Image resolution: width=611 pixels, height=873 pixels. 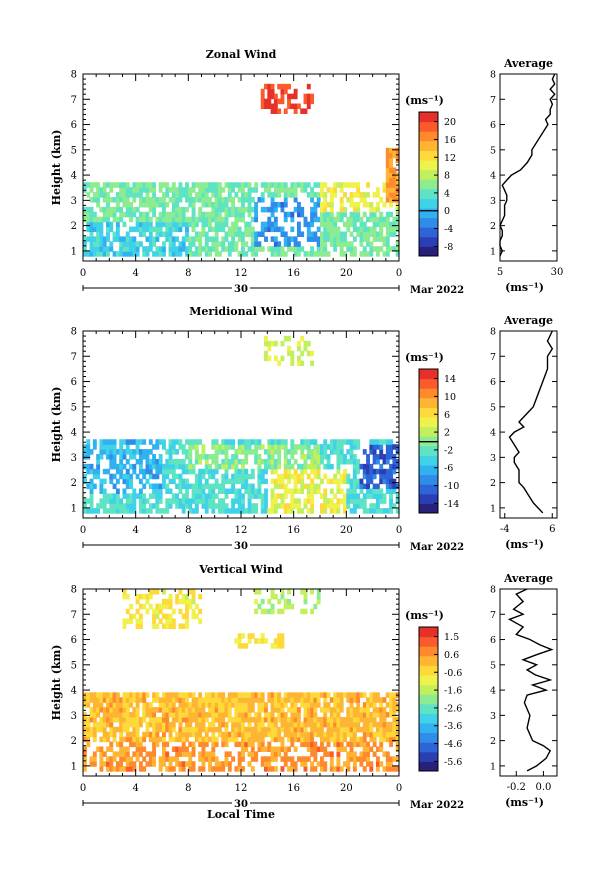 What do you see at coordinates (447, 193) in the screenshot?
I see `colorbar-tick-label: 4` at bounding box center [447, 193].